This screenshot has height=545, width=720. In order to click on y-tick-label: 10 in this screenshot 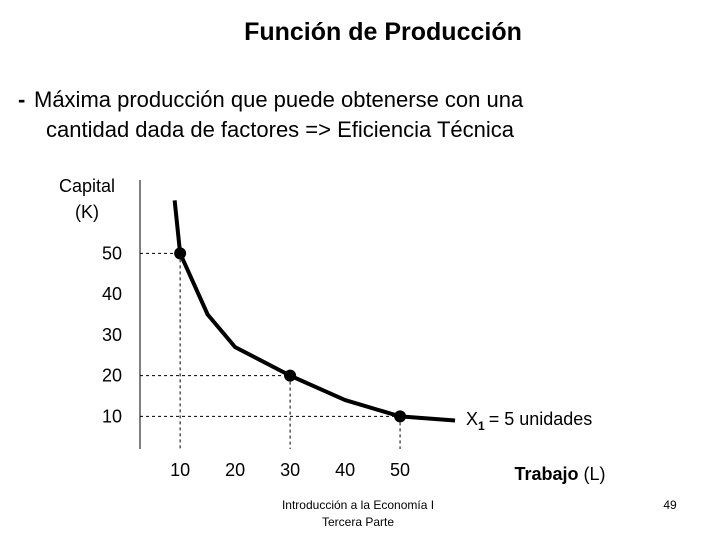, I will do `click(112, 416)`.